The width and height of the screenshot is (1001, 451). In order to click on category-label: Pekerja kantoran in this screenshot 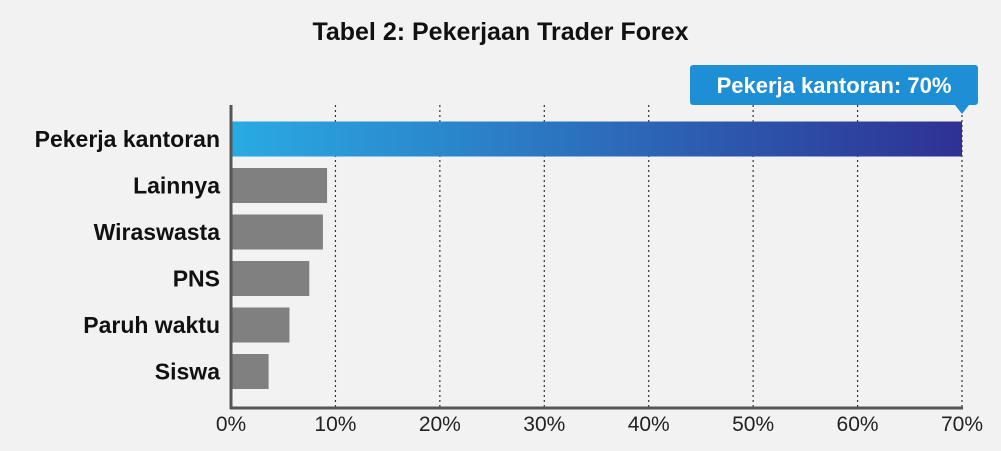, I will do `click(127, 139)`.